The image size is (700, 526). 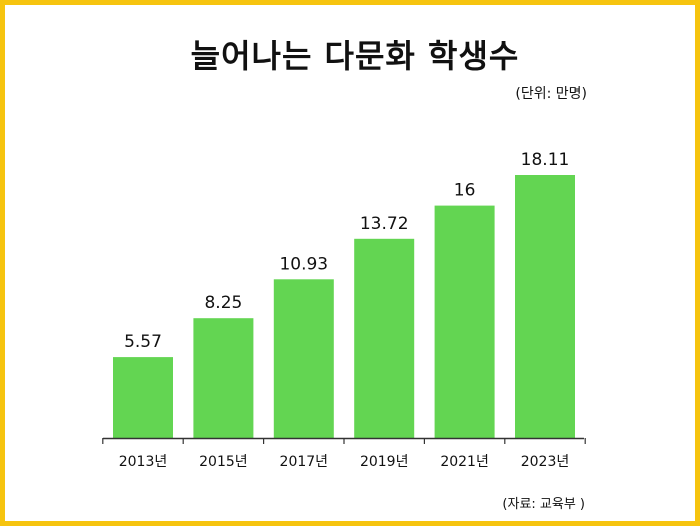 What do you see at coordinates (543, 504) in the screenshot?
I see `source-note: (자료: 교육부 )` at bounding box center [543, 504].